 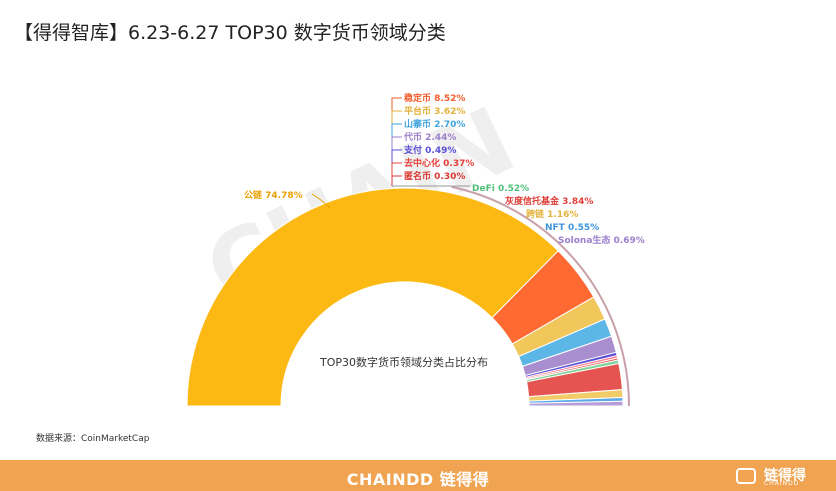 What do you see at coordinates (601, 240) in the screenshot?
I see `slice-label-12: Solona生态 0.69%` at bounding box center [601, 240].